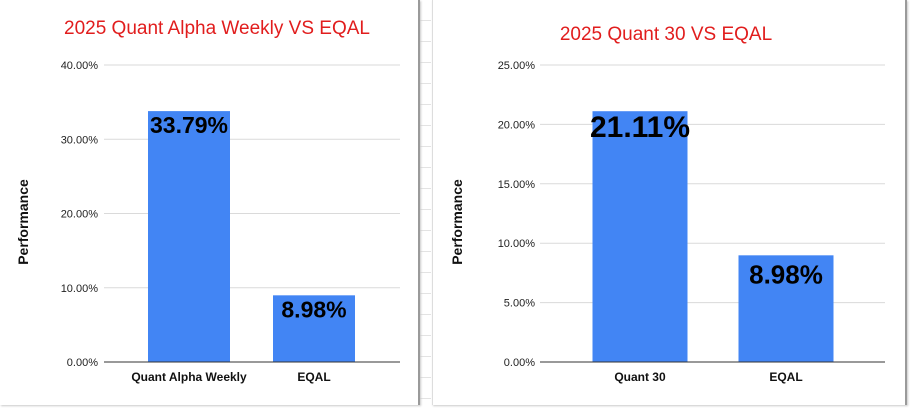  What do you see at coordinates (640, 127) in the screenshot?
I see `data-label: 21.11%` at bounding box center [640, 127].